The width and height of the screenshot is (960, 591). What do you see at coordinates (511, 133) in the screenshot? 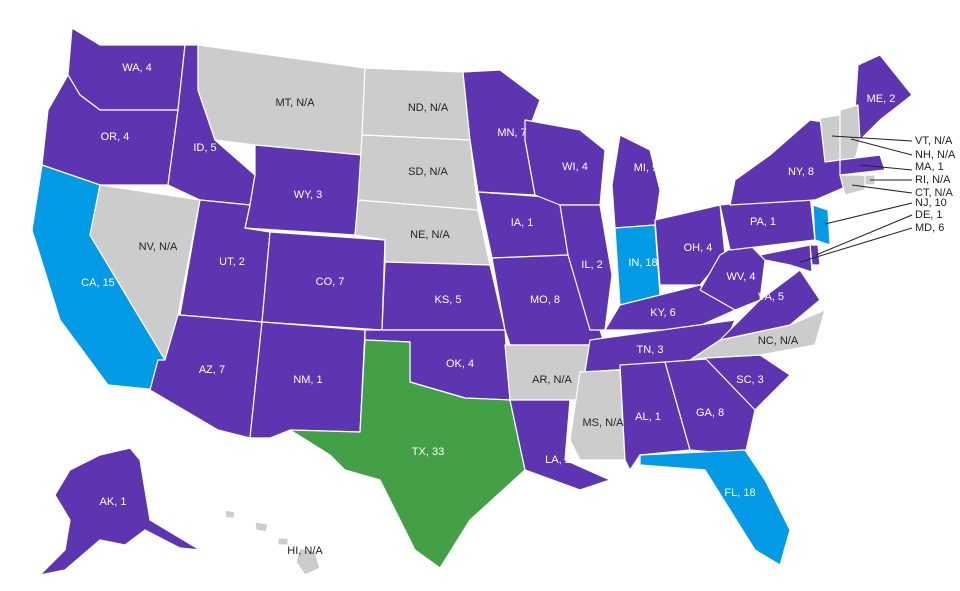
I see `label-mn: MN, 7` at bounding box center [511, 133].